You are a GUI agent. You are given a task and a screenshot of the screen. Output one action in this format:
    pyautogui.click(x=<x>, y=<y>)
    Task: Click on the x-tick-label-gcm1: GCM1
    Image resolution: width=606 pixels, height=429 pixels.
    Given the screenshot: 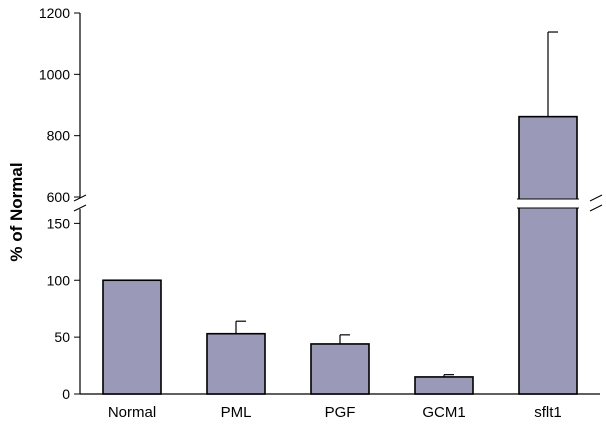 What is the action you would take?
    pyautogui.click(x=443, y=412)
    